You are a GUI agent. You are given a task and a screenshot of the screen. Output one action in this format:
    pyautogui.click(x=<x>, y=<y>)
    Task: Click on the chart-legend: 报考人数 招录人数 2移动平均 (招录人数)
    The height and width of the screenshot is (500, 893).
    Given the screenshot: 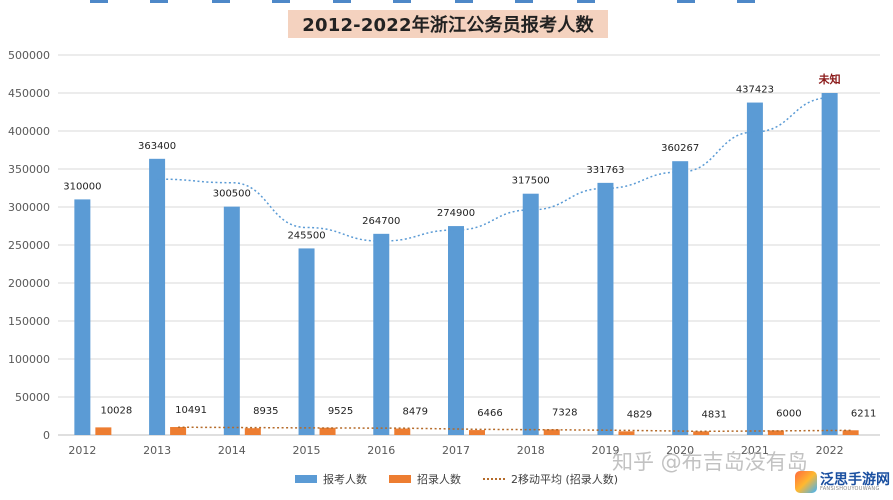 What is the action you would take?
    pyautogui.click(x=456, y=479)
    